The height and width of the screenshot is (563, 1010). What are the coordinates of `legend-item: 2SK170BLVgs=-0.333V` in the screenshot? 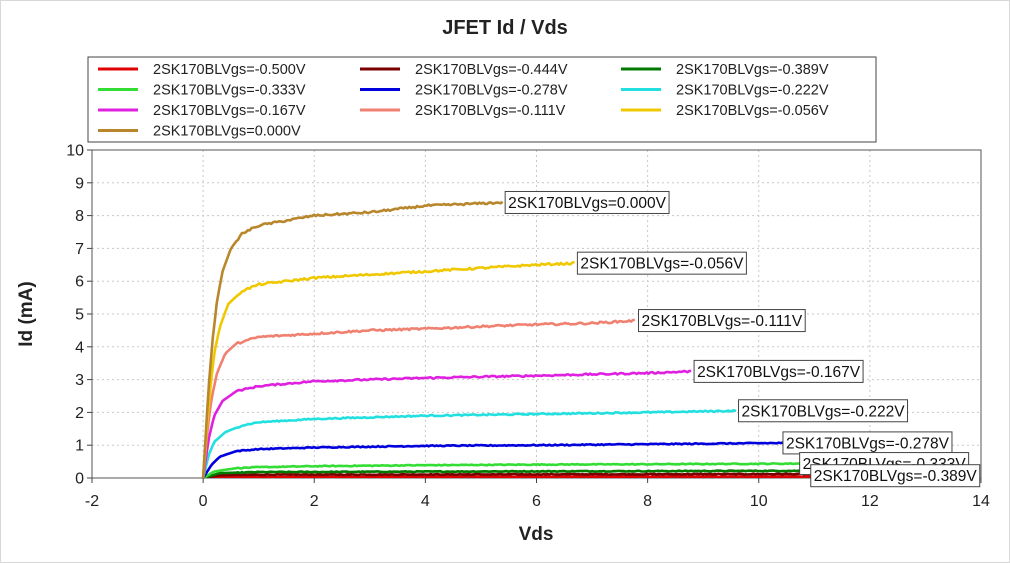 It's located at (229, 91).